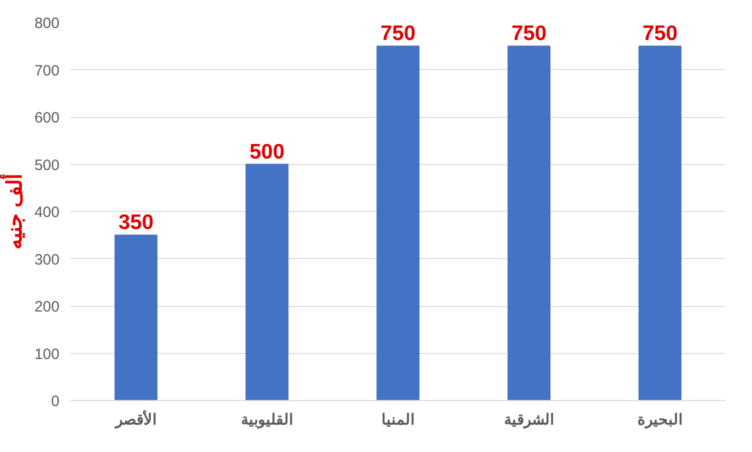  I want to click on data-label: 350, so click(136, 222).